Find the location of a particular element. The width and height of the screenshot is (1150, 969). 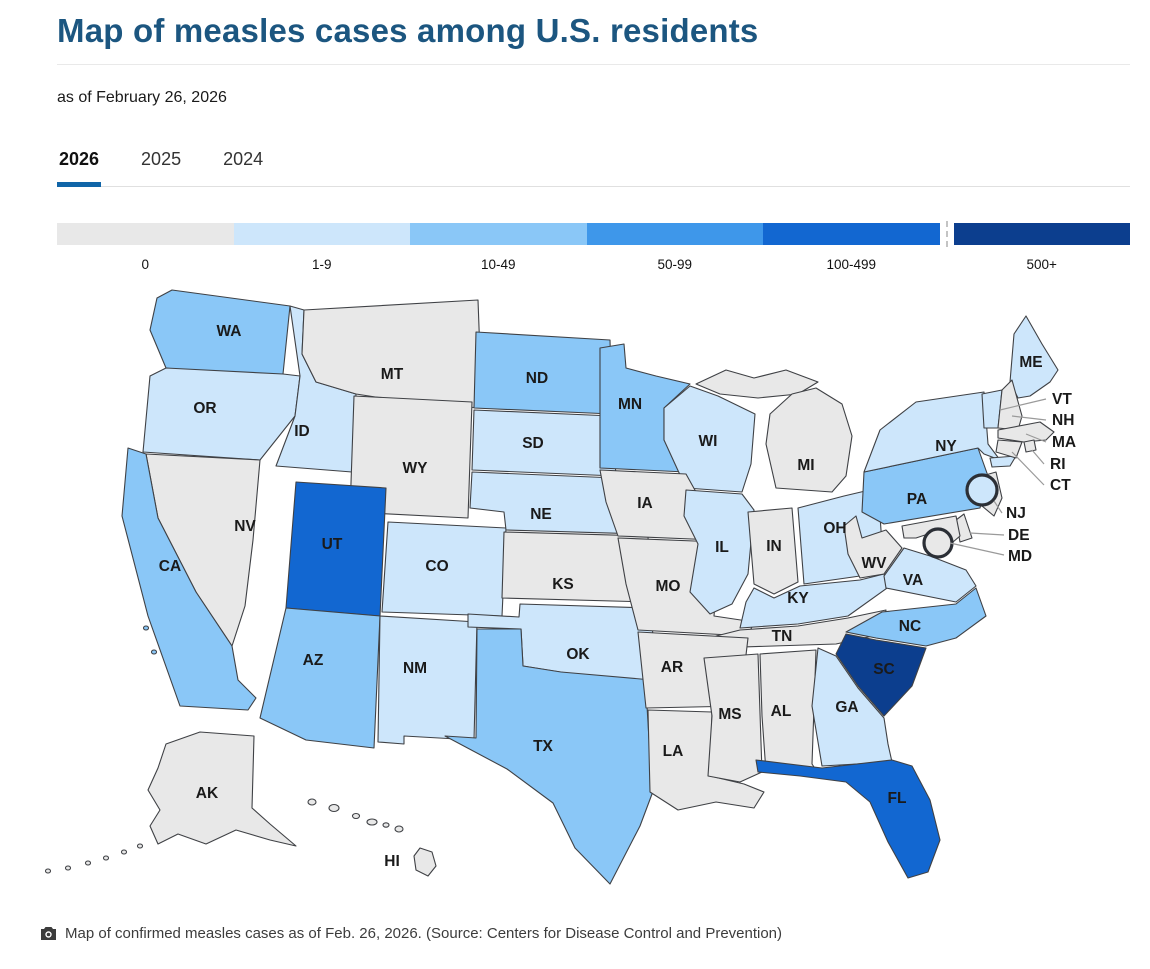

leader-line-ri is located at coordinates (1038, 457).